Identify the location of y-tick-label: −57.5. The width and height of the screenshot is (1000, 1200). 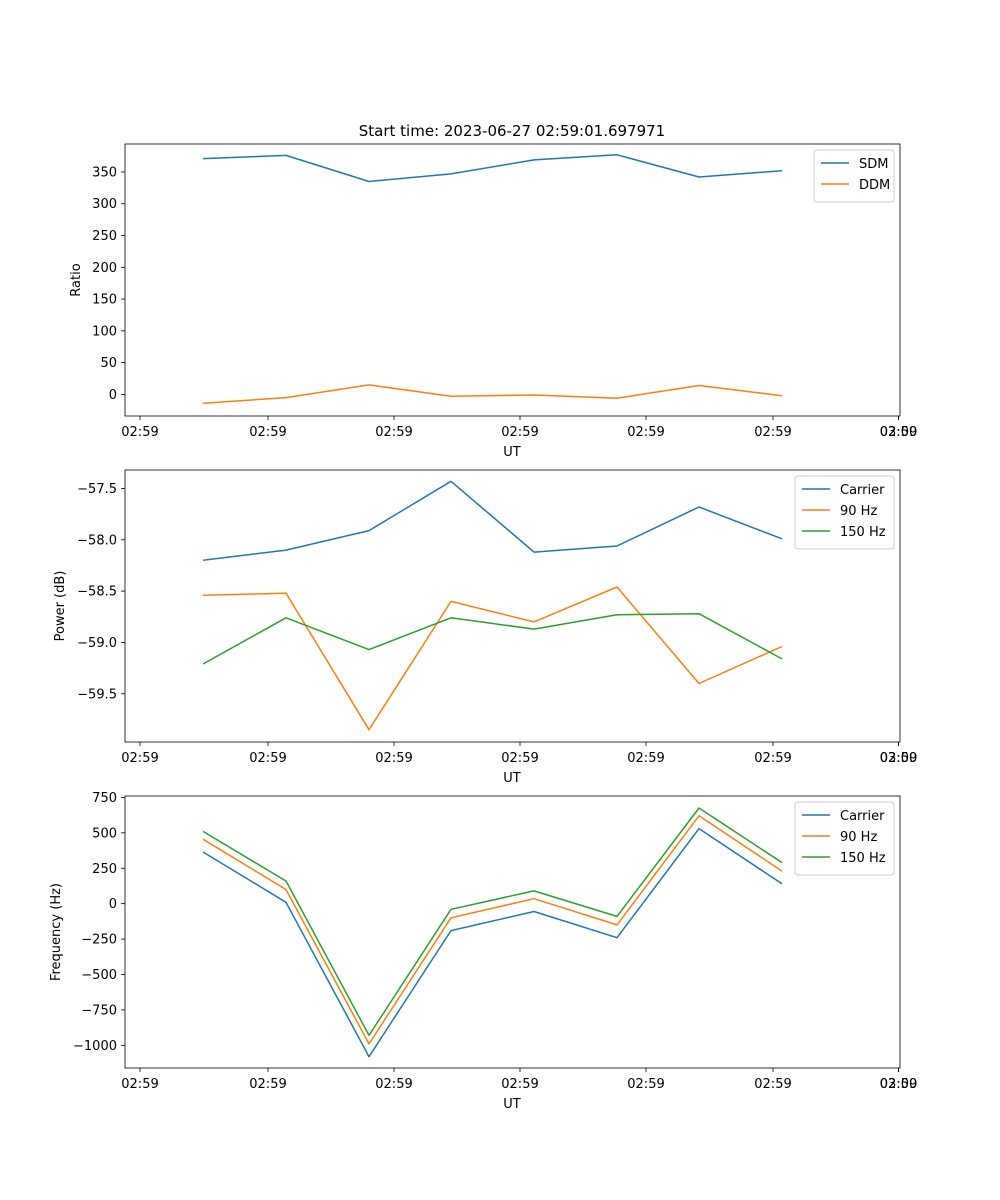
(97, 489).